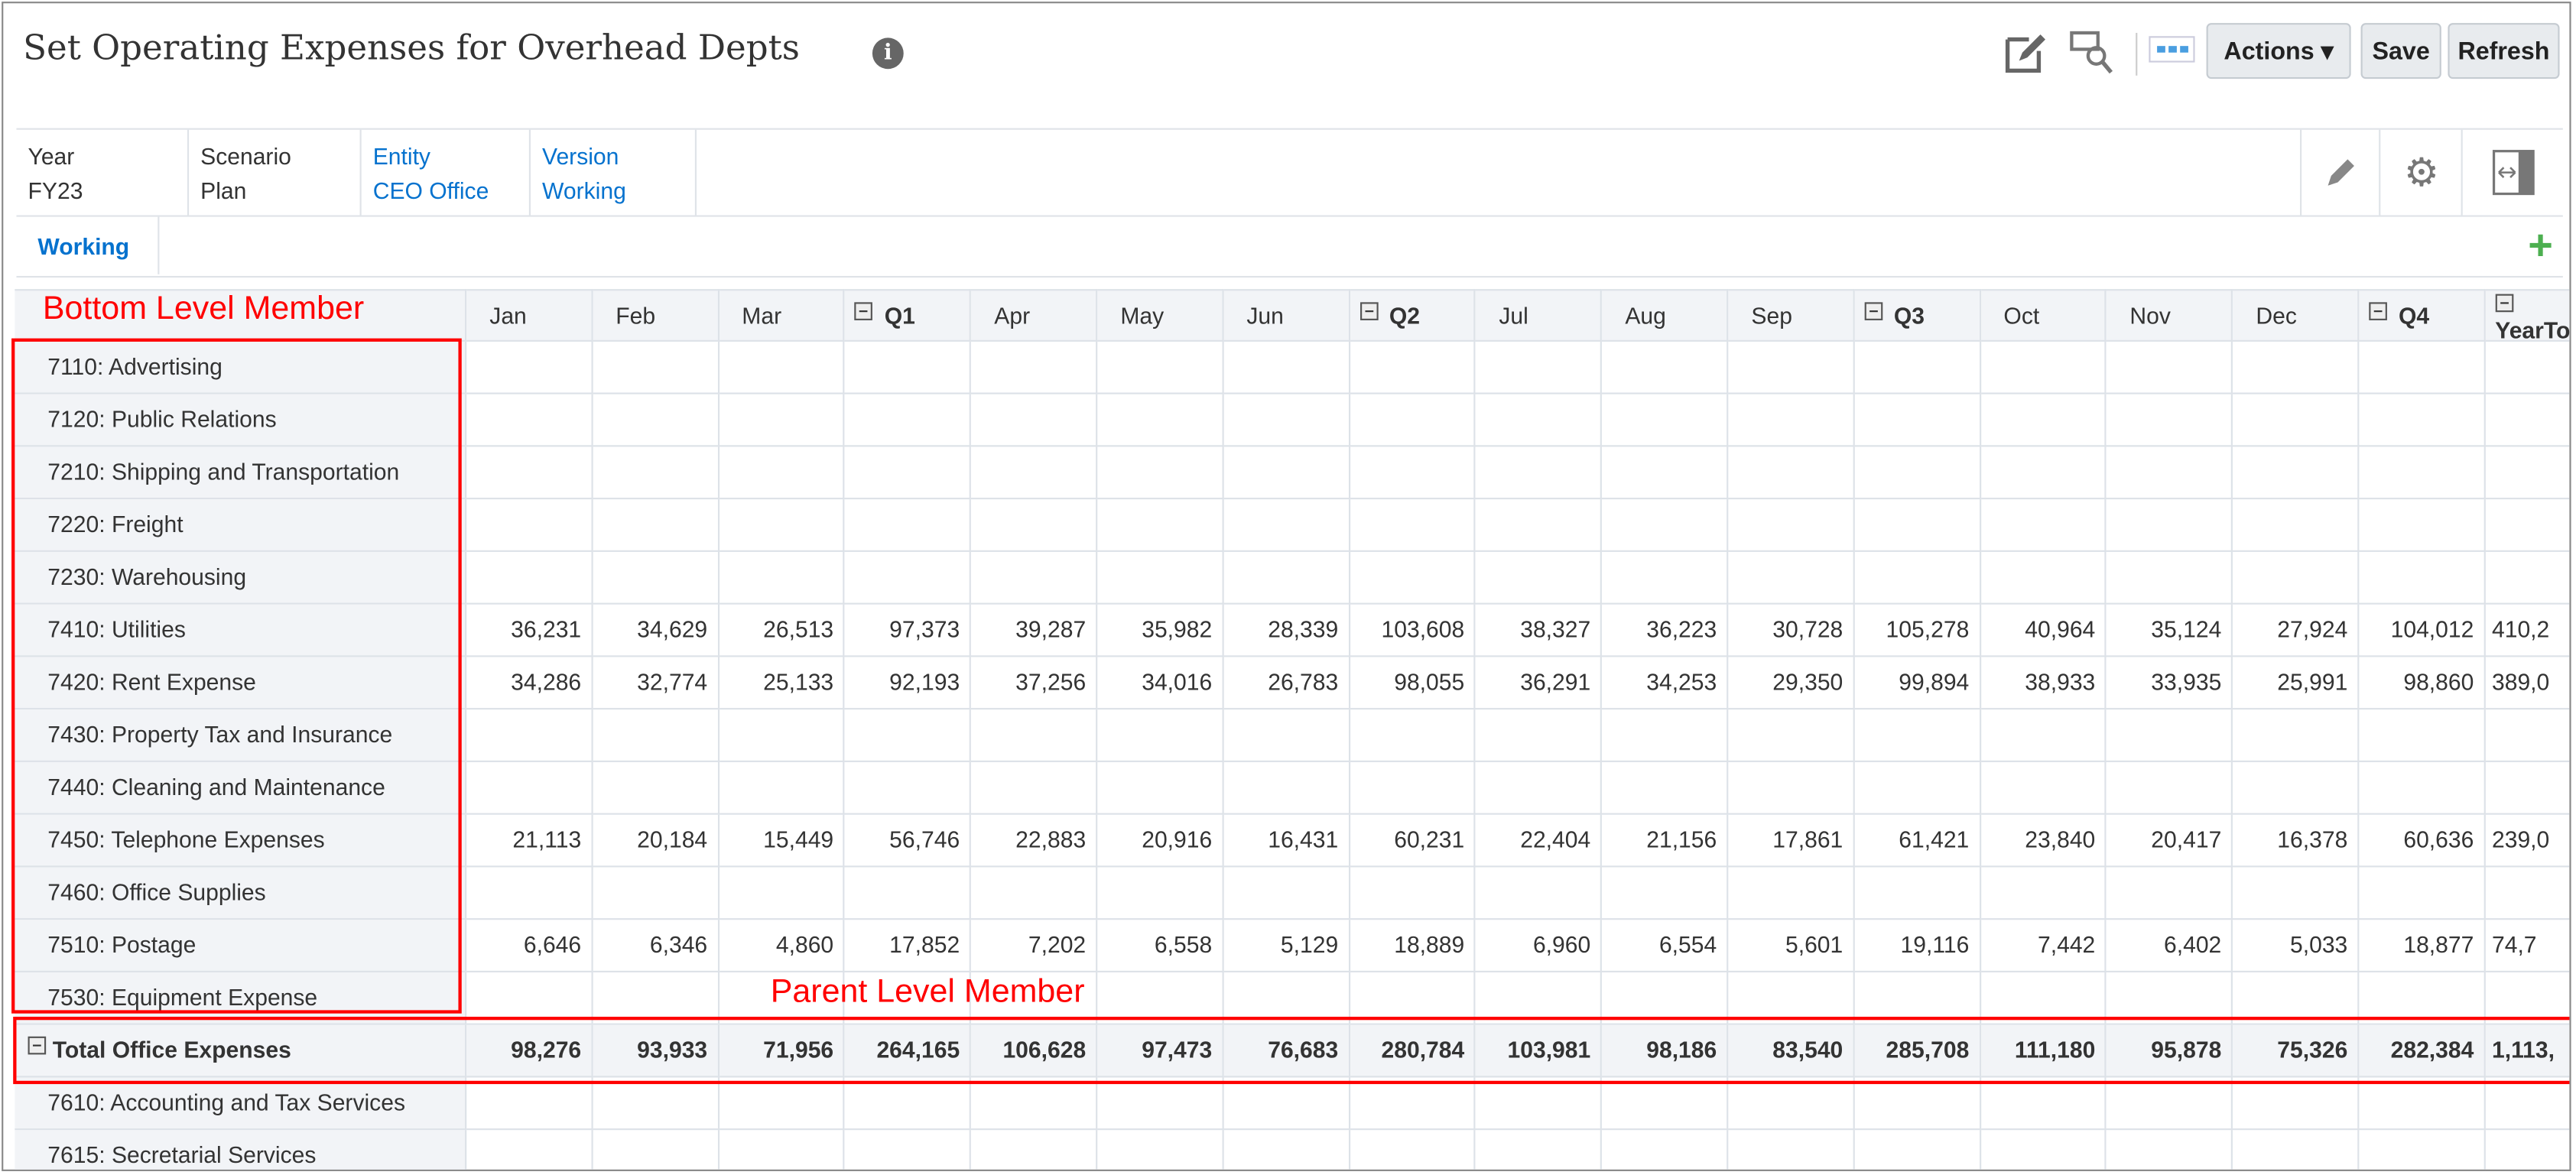 The width and height of the screenshot is (2576, 1175). I want to click on data-cell: 264,165, so click(908, 1051).